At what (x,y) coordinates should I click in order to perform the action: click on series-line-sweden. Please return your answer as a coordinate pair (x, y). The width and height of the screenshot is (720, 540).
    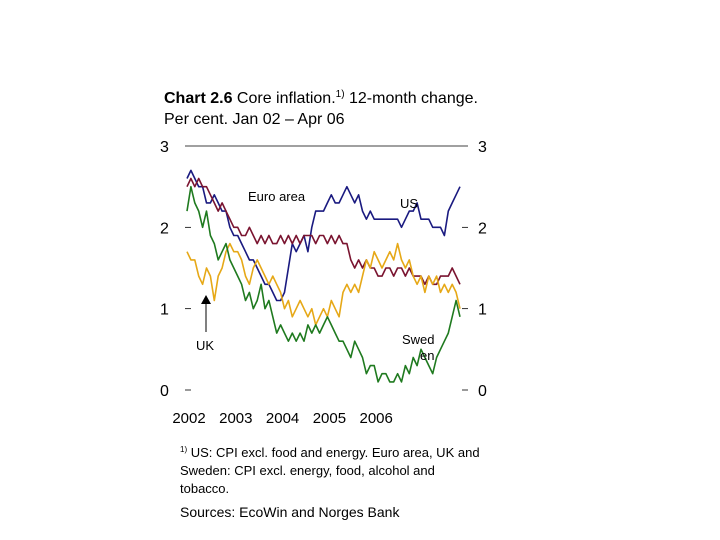
    Looking at the image, I should click on (323, 284).